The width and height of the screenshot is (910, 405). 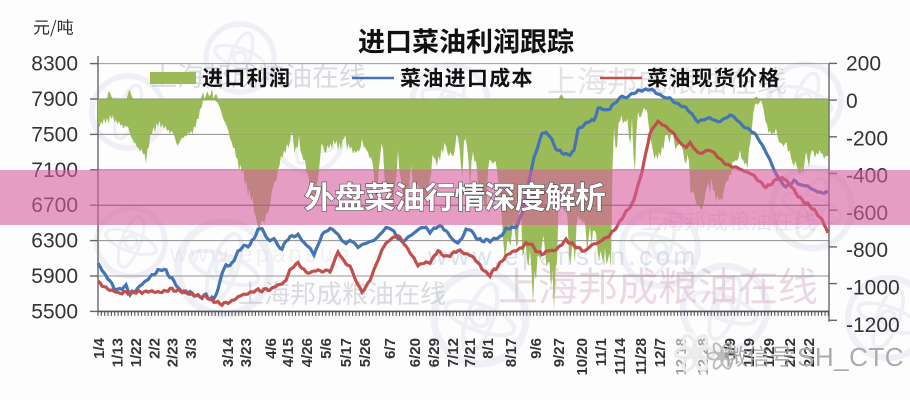 I want to click on svg-text: 3/3, so click(x=191, y=348).